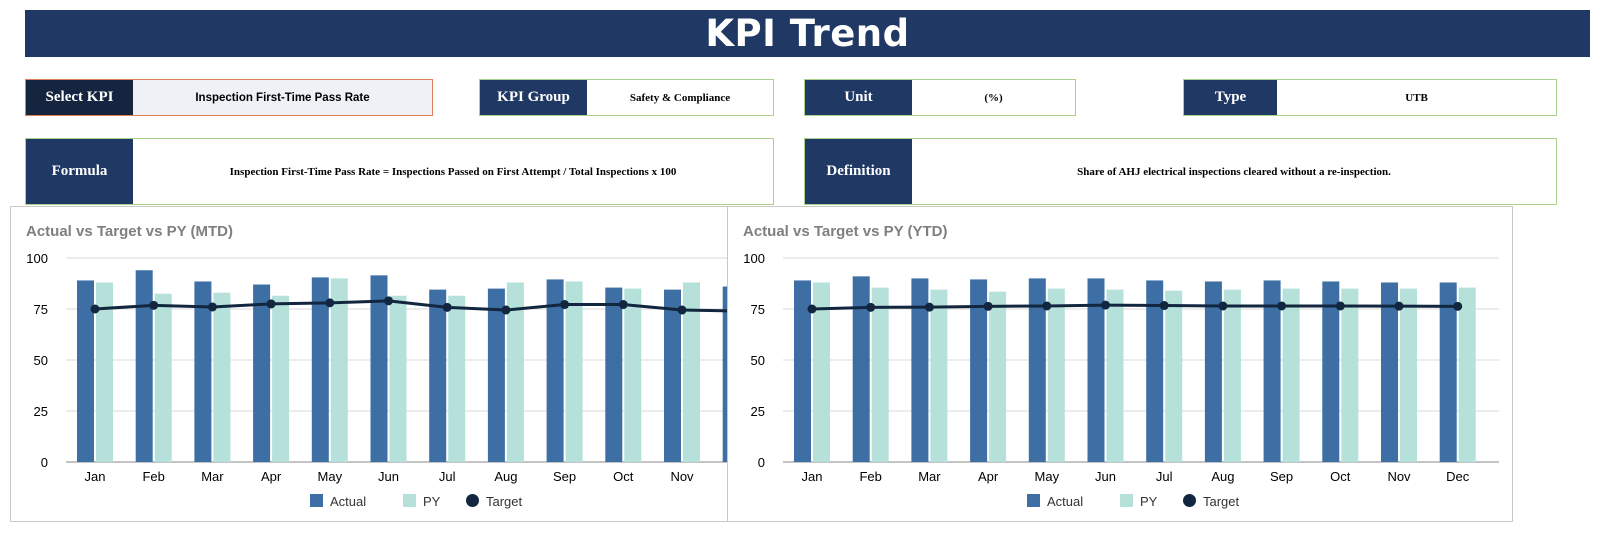 The height and width of the screenshot is (545, 1600). Describe the element at coordinates (1416, 97) in the screenshot. I see `type-value: UTB` at that location.